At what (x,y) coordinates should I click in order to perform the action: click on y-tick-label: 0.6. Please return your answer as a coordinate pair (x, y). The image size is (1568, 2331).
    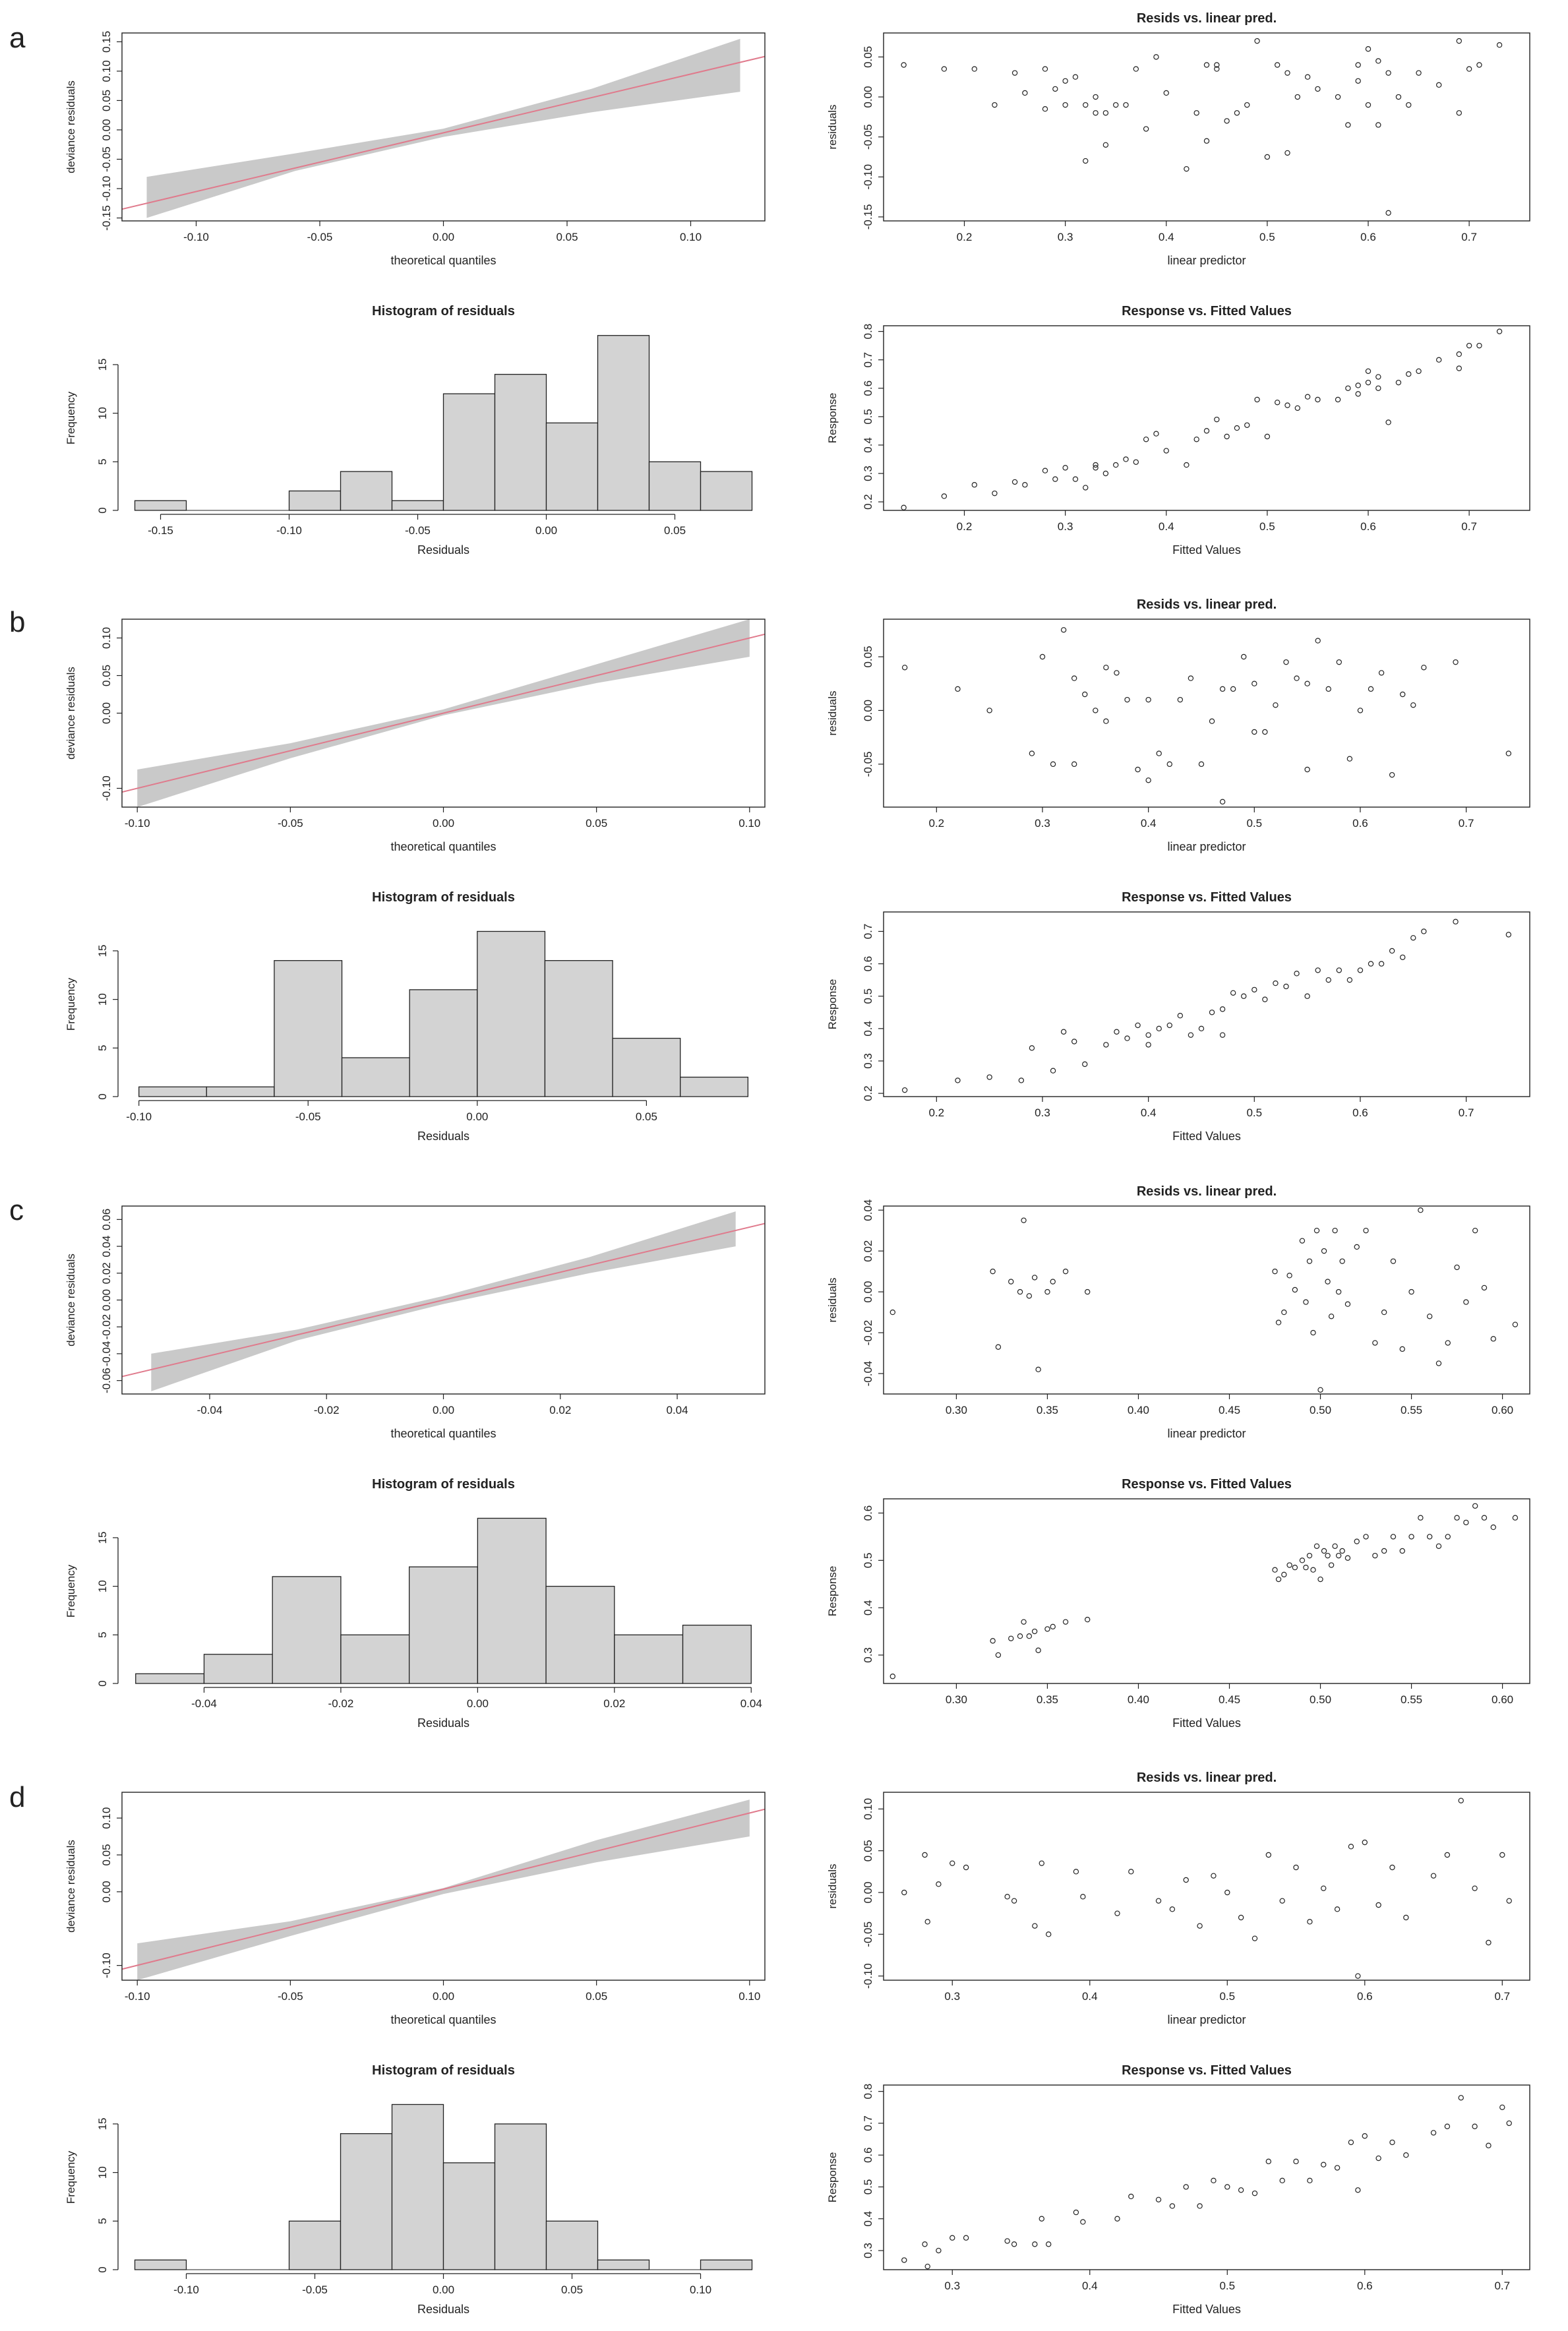
    Looking at the image, I should click on (868, 388).